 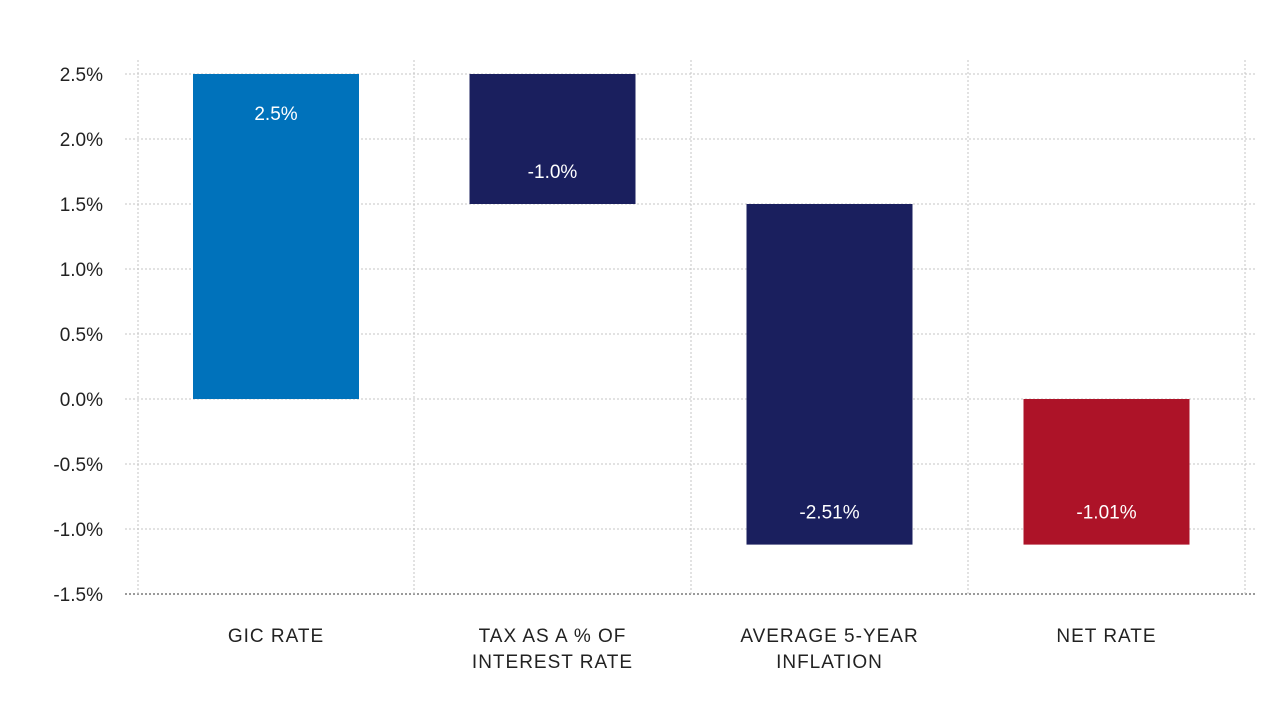 What do you see at coordinates (553, 172) in the screenshot?
I see `bar-data-label: -1.0%` at bounding box center [553, 172].